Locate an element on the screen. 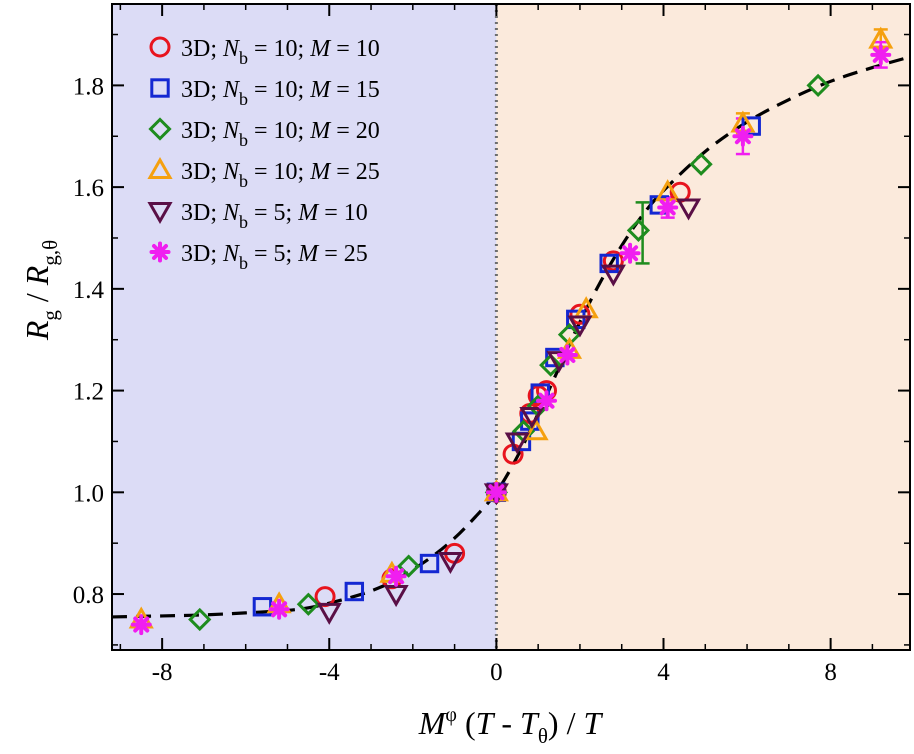  legend-marker-5-core is located at coordinates (160, 252).